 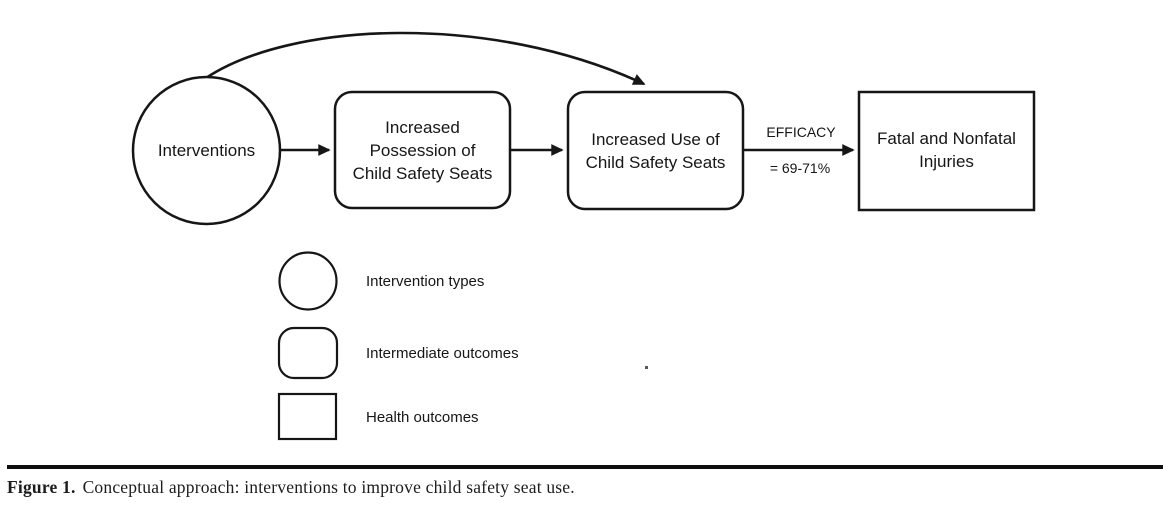 I want to click on scan-artifact-dot, so click(x=646, y=367).